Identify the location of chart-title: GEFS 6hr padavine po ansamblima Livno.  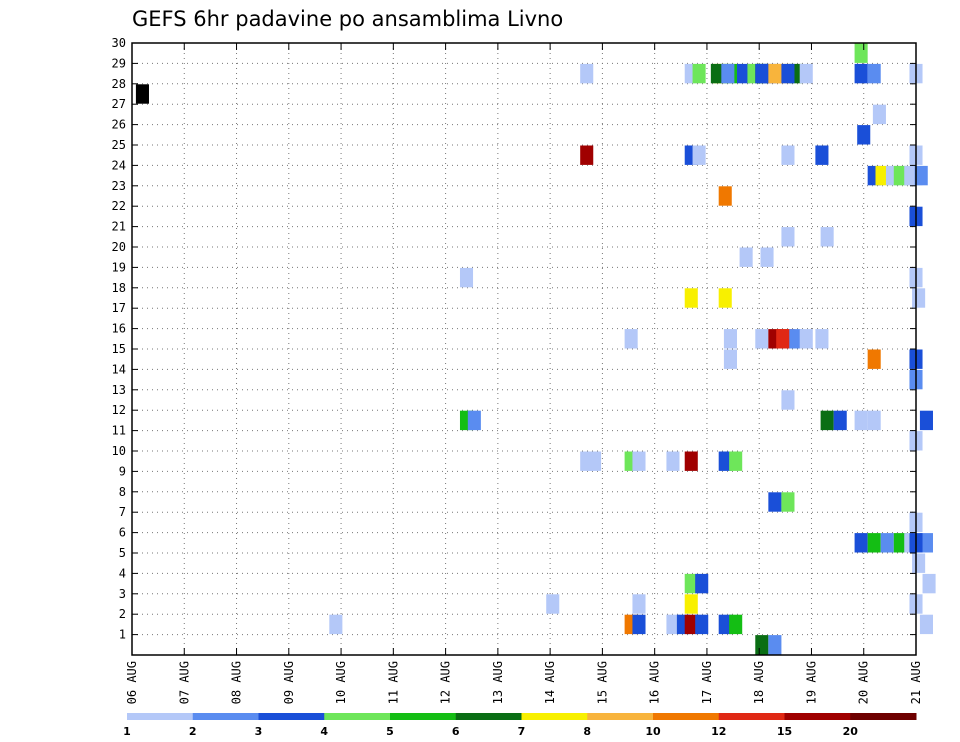
(347, 19).